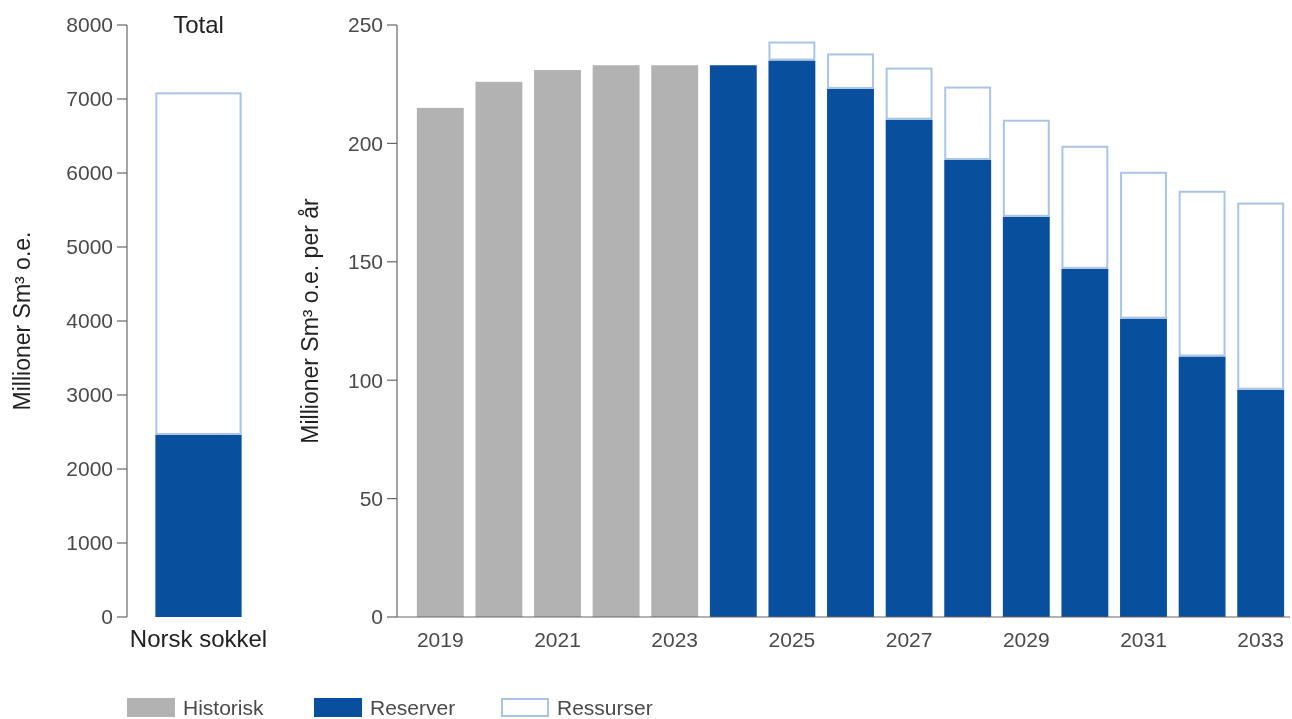 This screenshot has height=719, width=1292. What do you see at coordinates (89, 99) in the screenshot?
I see `y-tick-label: 7000` at bounding box center [89, 99].